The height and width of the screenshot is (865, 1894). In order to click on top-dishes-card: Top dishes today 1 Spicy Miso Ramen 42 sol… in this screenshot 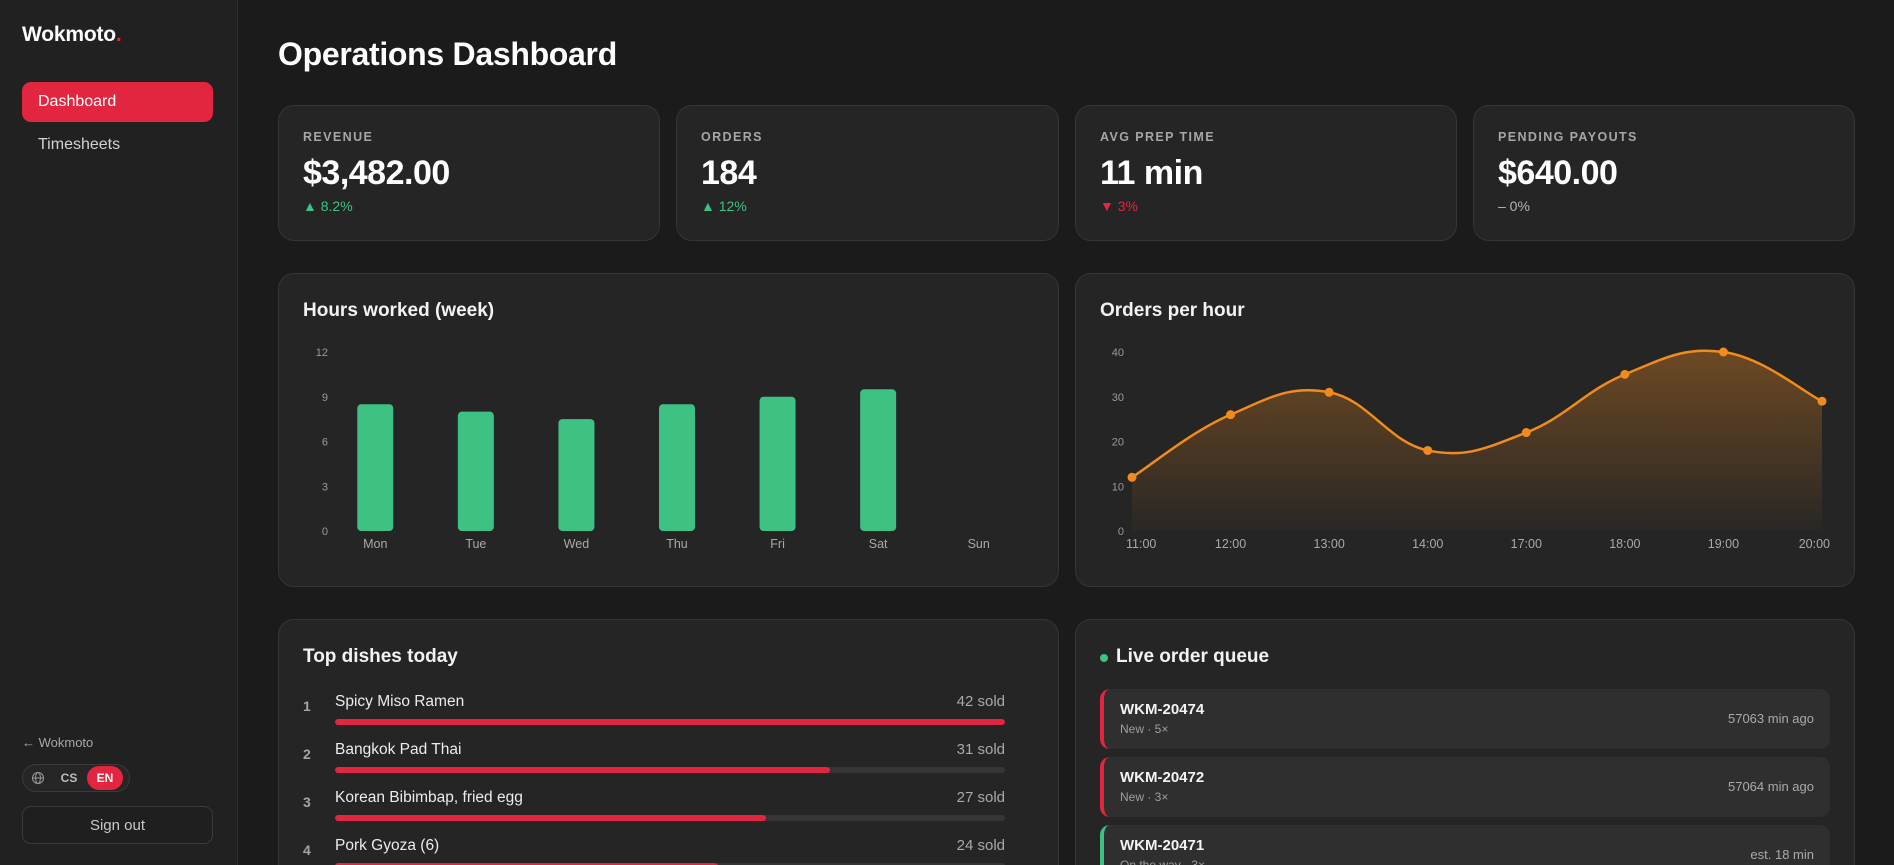, I will do `click(668, 742)`.